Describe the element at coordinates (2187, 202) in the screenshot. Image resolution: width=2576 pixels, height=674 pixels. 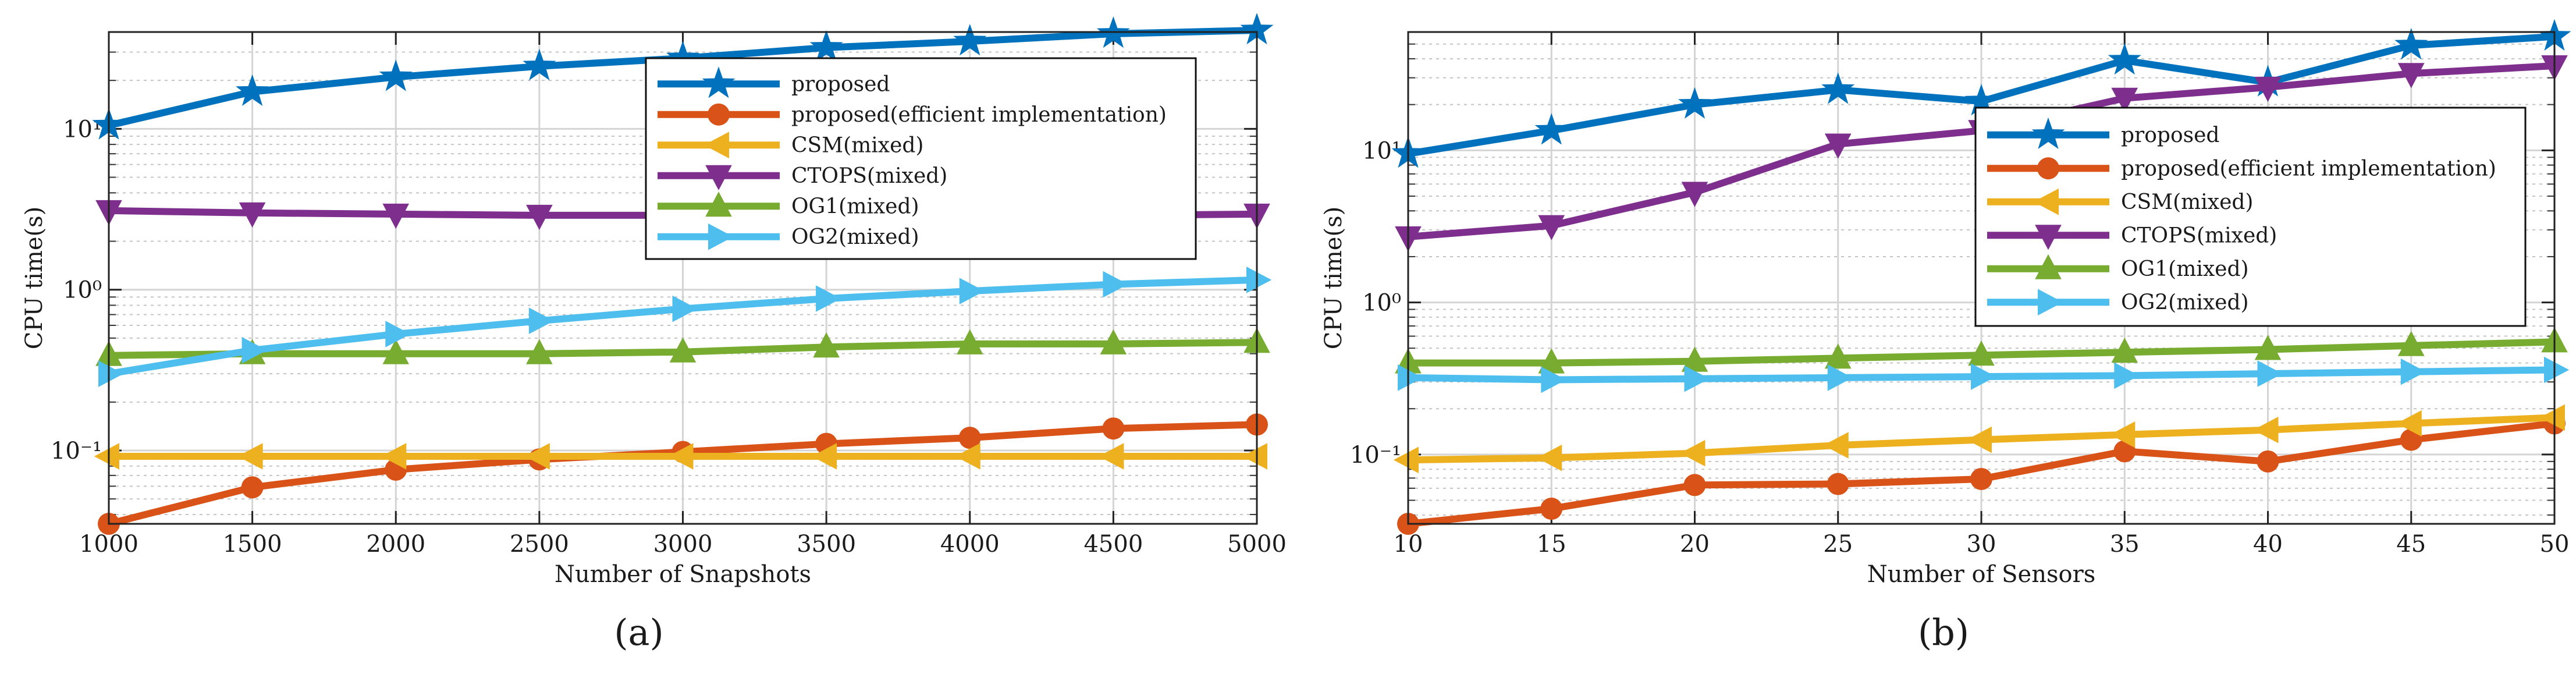
I see `panel-b-legend-csm-mixed-label: CSM(mixed)` at that location.